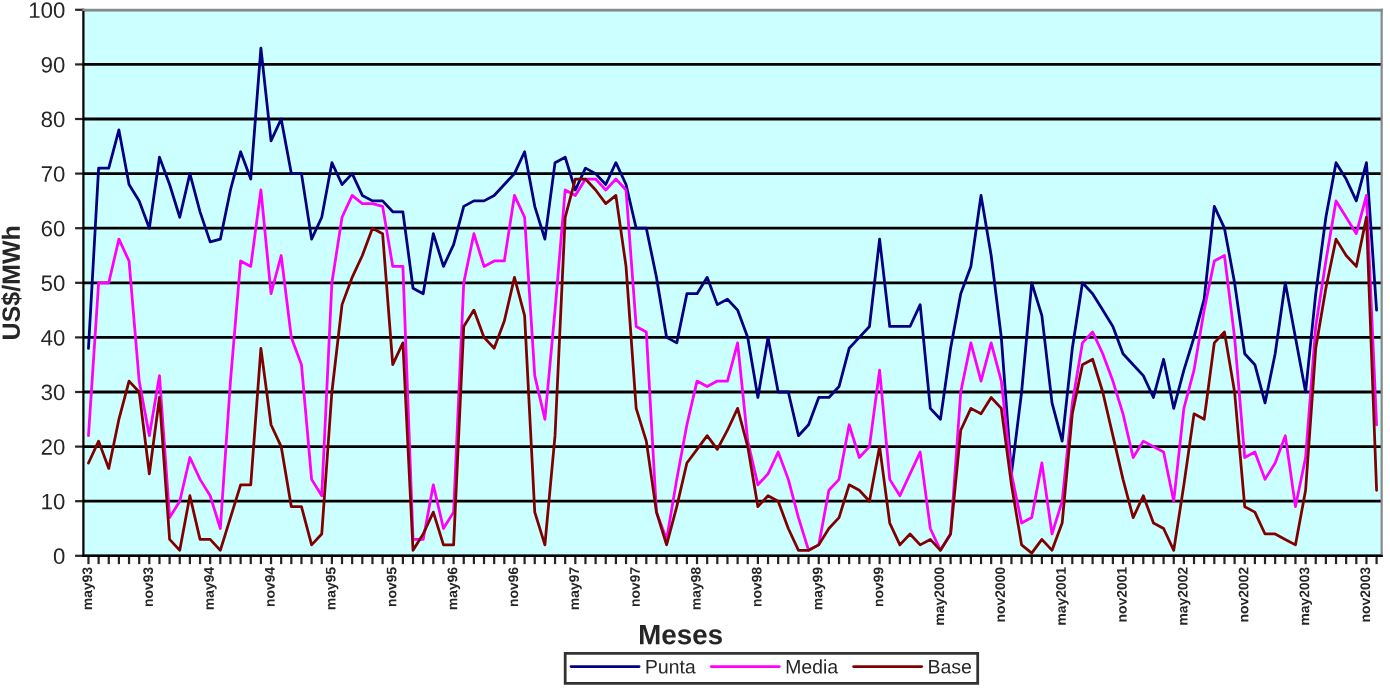 The height and width of the screenshot is (700, 1390). Describe the element at coordinates (59, 556) in the screenshot. I see `y-tick-label: 0` at that location.